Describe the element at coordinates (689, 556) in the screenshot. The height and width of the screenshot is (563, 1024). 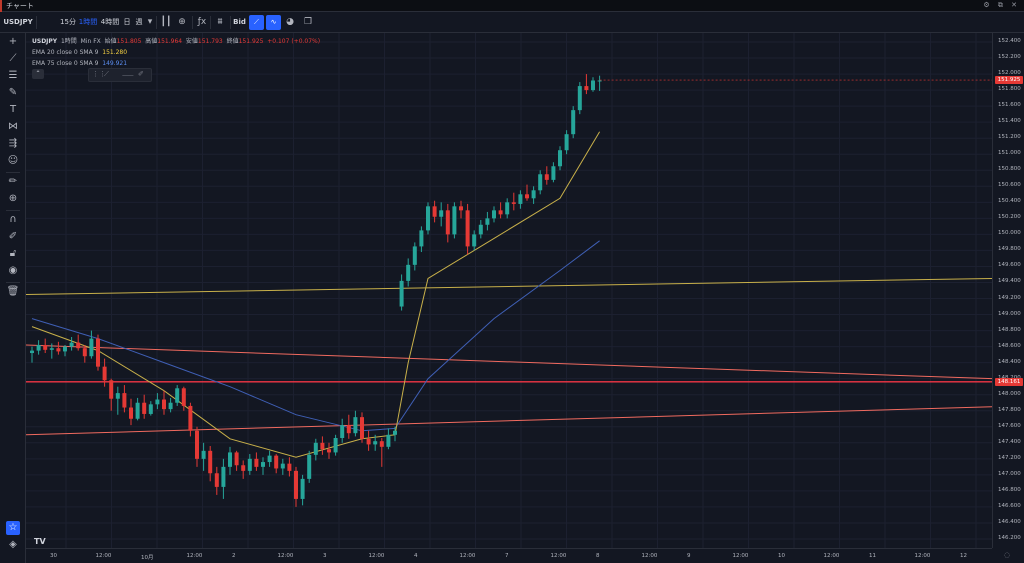
I see `time-tick-label: 9` at that location.